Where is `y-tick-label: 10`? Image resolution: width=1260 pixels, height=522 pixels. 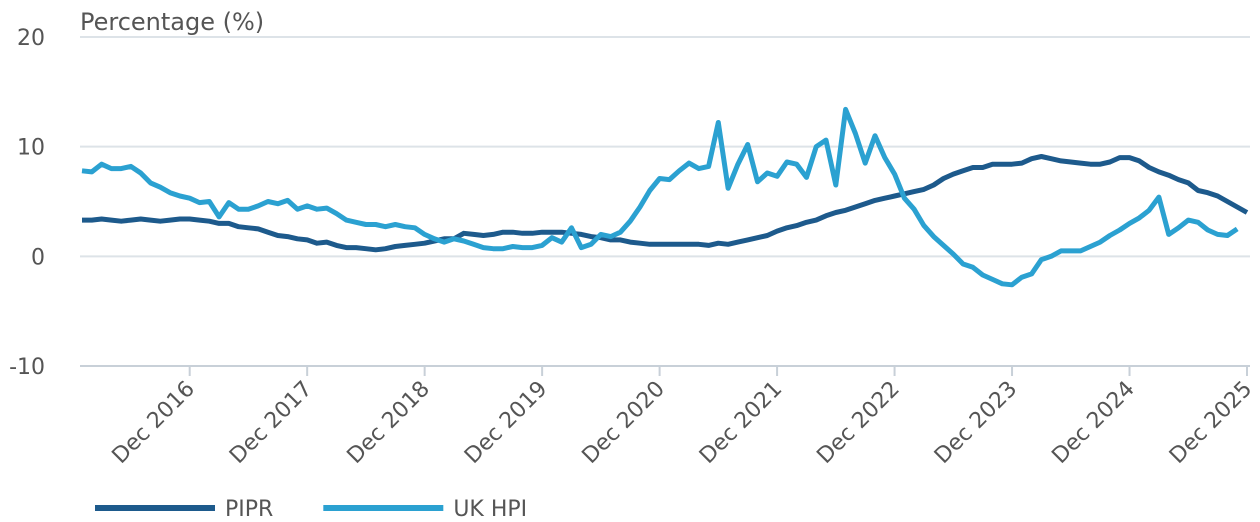 y-tick-label: 10 is located at coordinates (31, 148).